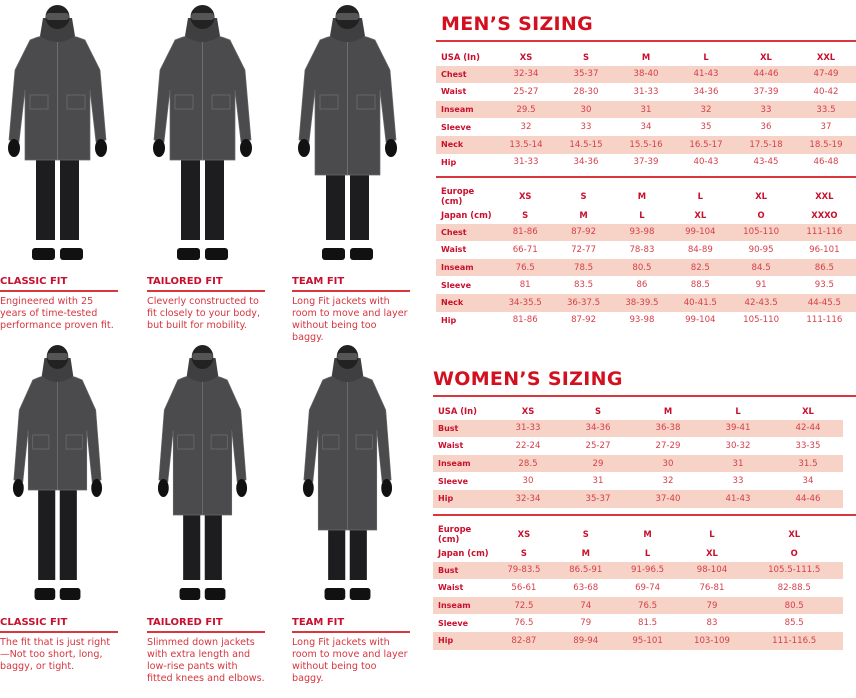 This screenshot has width=856, height=698. I want to click on row-label: USA (In), so click(460, 56).